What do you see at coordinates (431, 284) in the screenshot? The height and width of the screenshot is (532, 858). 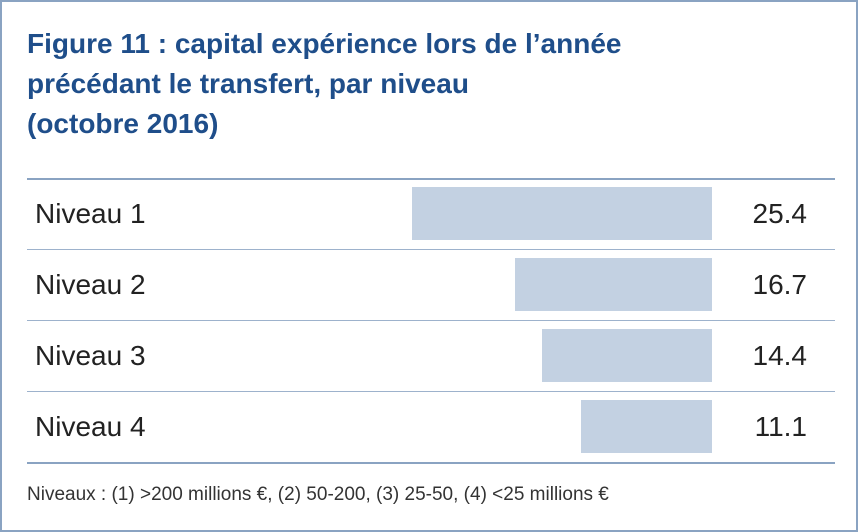 I see `bar-row: Niveau 2 16.7` at bounding box center [431, 284].